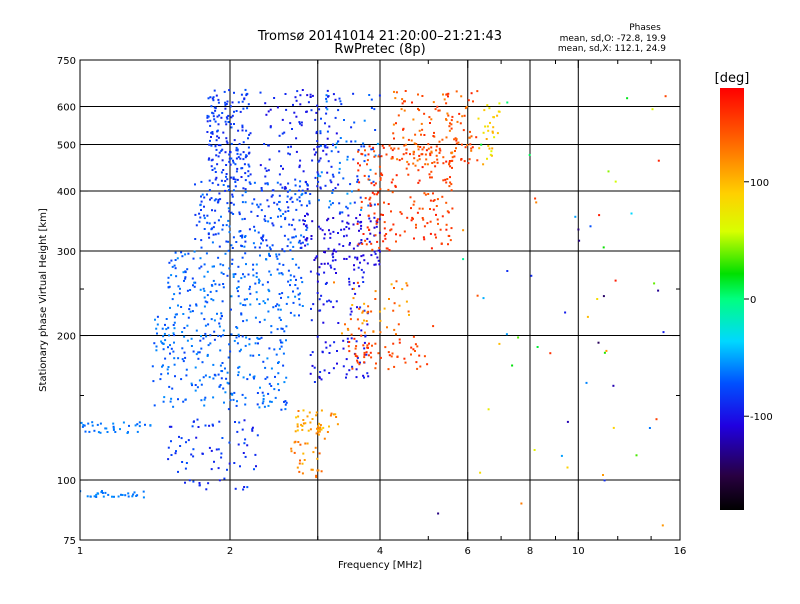  What do you see at coordinates (753, 300) in the screenshot?
I see `colorbar-tick-label: 0` at bounding box center [753, 300].